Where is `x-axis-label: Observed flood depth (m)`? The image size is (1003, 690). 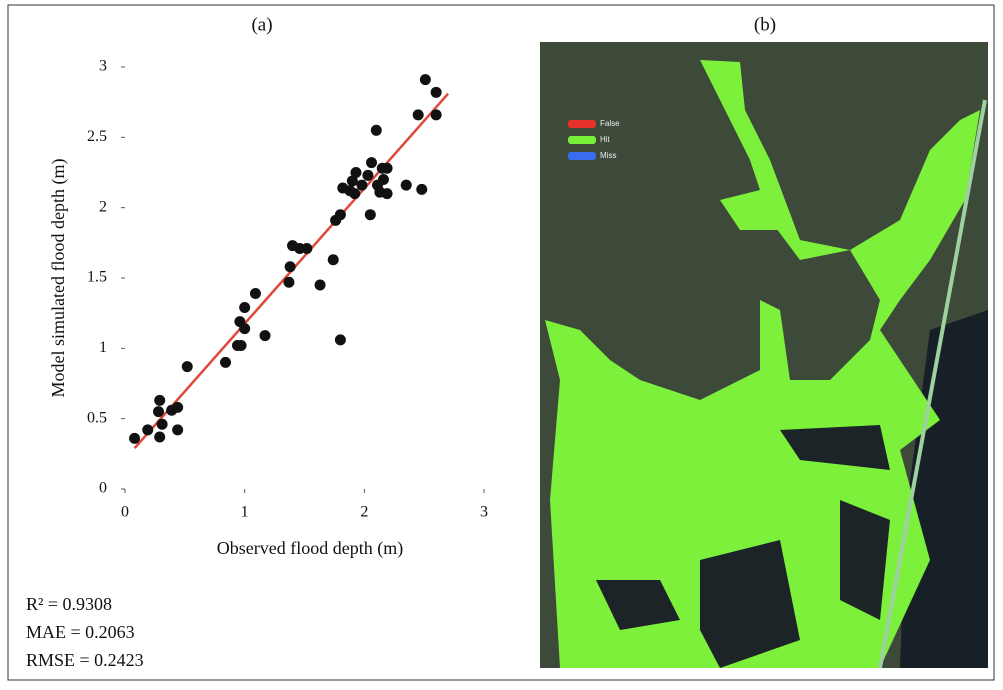
x-axis-label: Observed flood depth (m) is located at coordinates (310, 548).